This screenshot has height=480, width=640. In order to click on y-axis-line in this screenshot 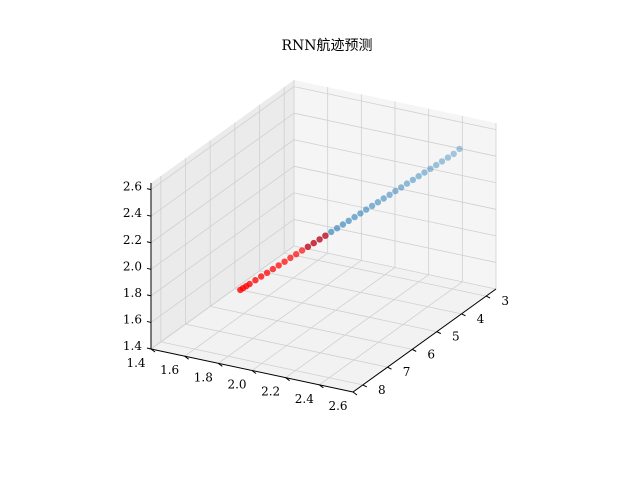, I will do `click(424, 340)`.